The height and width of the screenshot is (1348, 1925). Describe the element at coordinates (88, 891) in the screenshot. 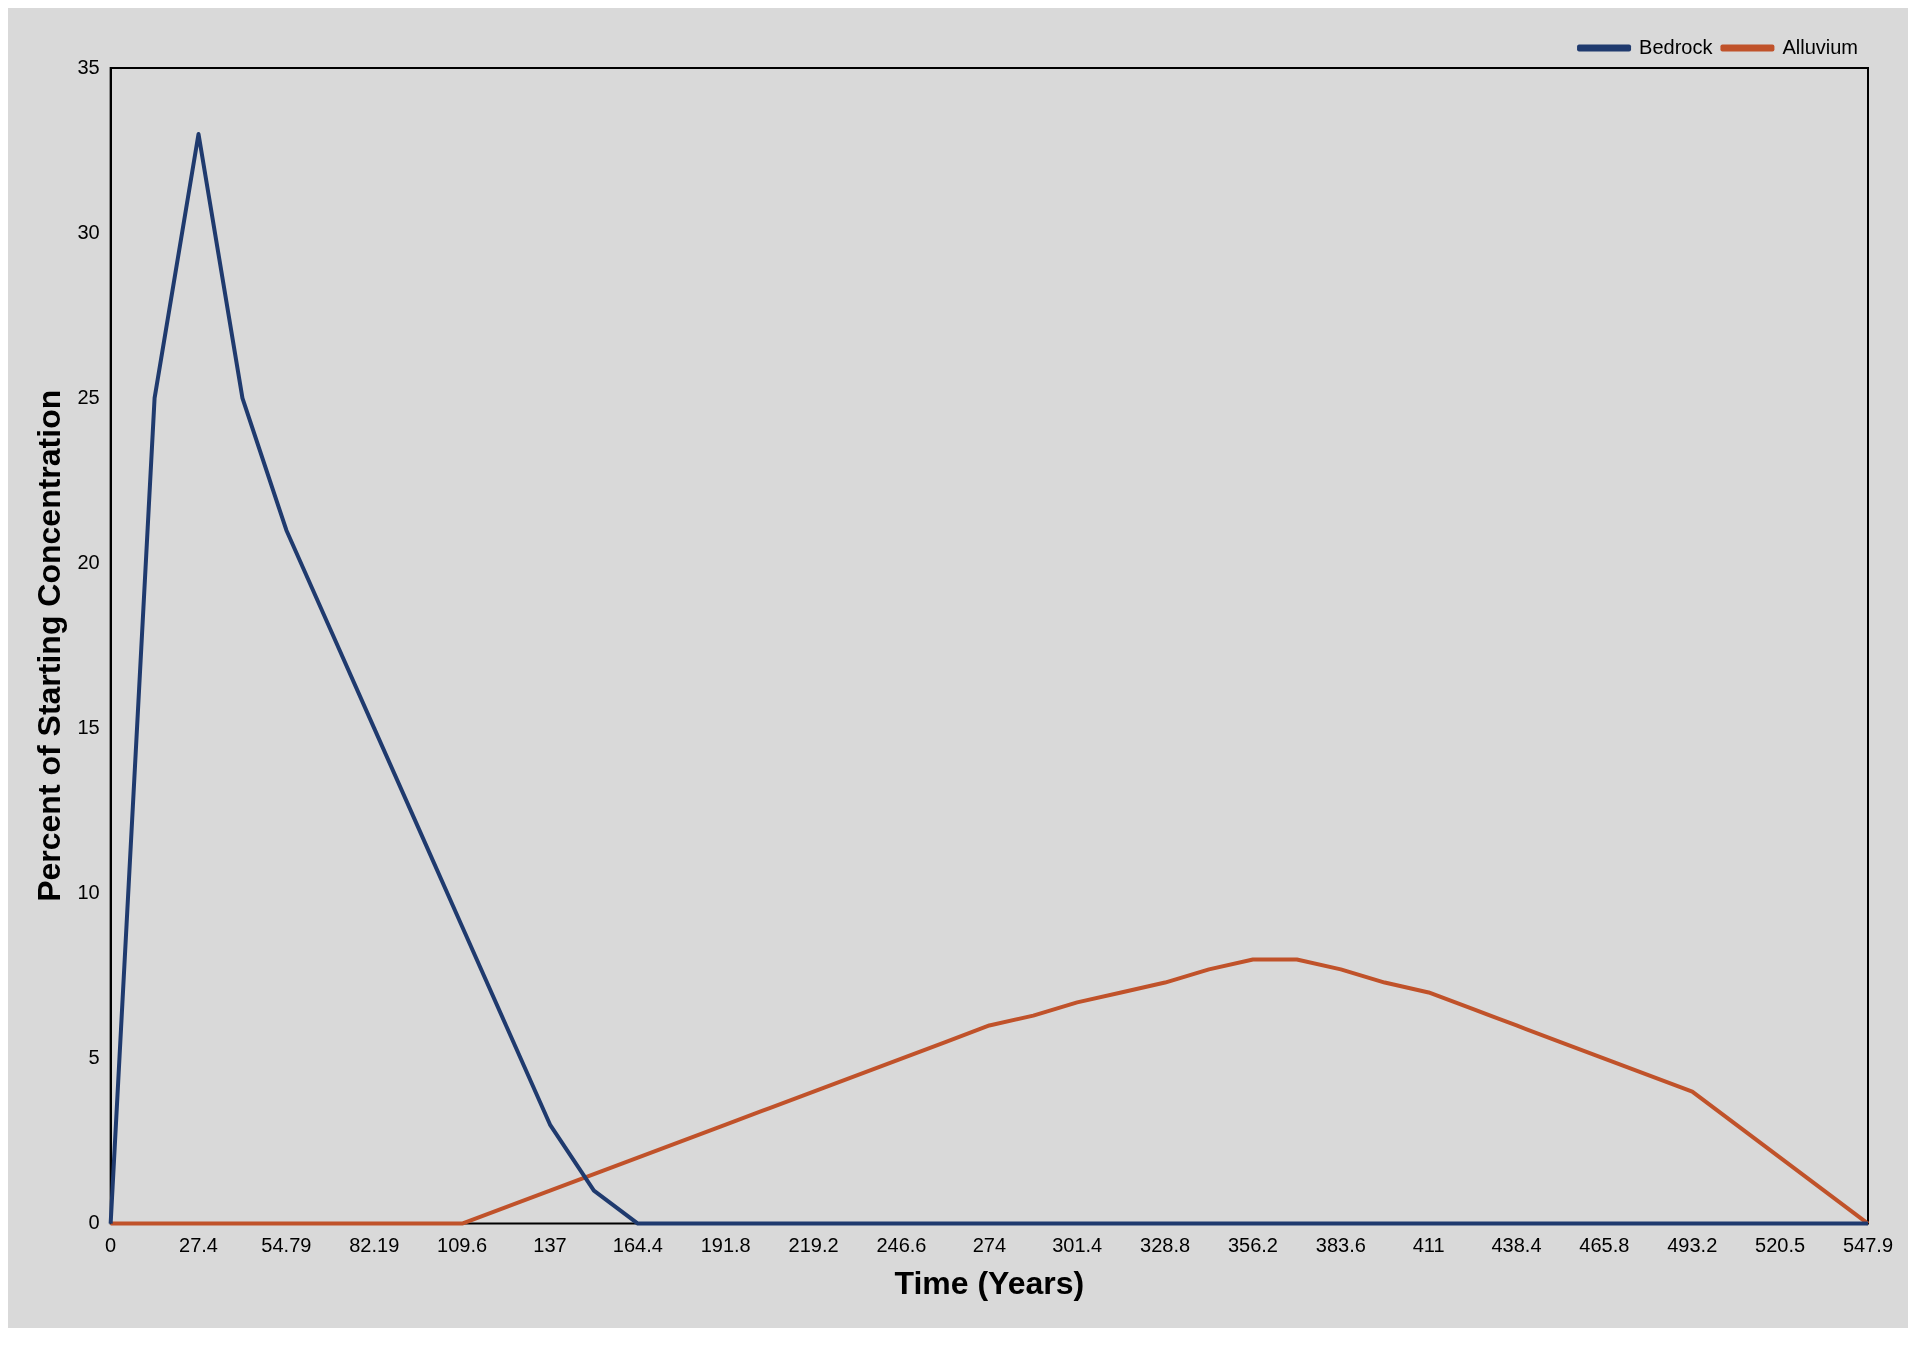

I see `y-tick-label: 10` at that location.